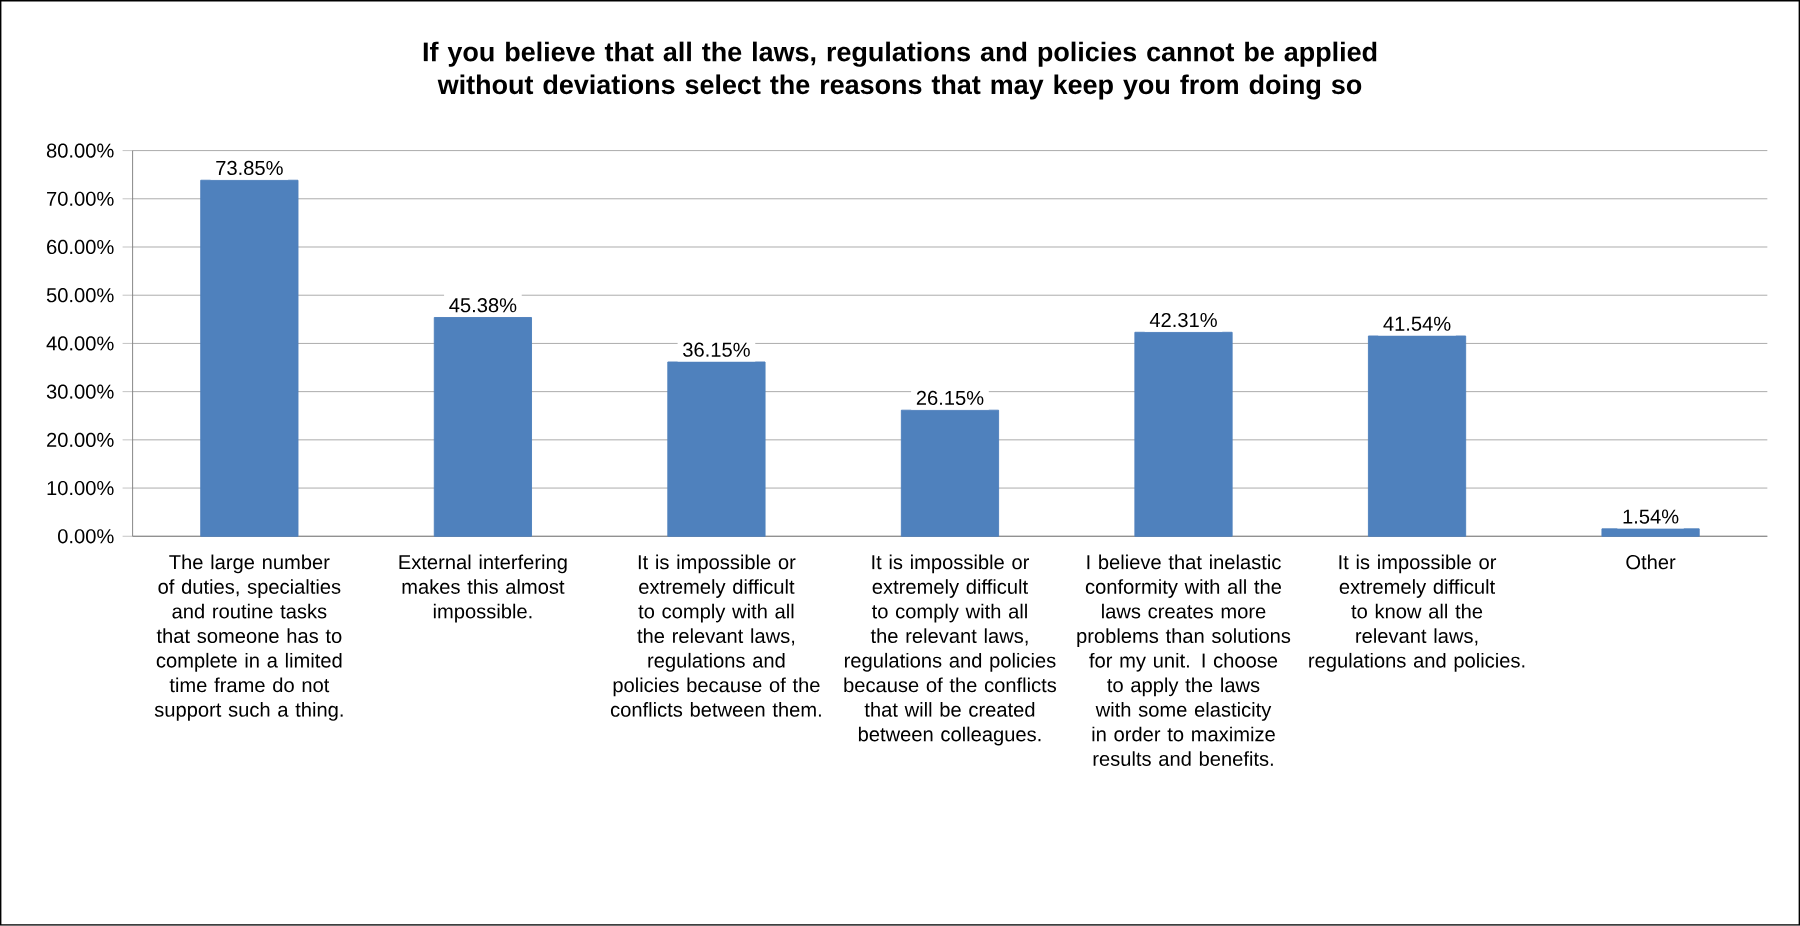 The height and width of the screenshot is (926, 1800). What do you see at coordinates (80, 295) in the screenshot?
I see `y-tick-label: 50.00%` at bounding box center [80, 295].